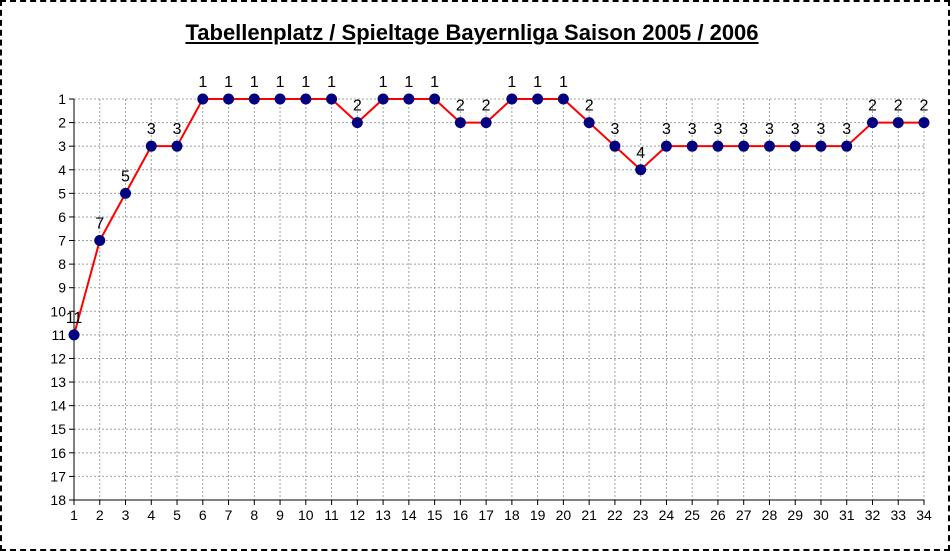 This screenshot has width=950, height=551. I want to click on x-tick-label: 5, so click(177, 515).